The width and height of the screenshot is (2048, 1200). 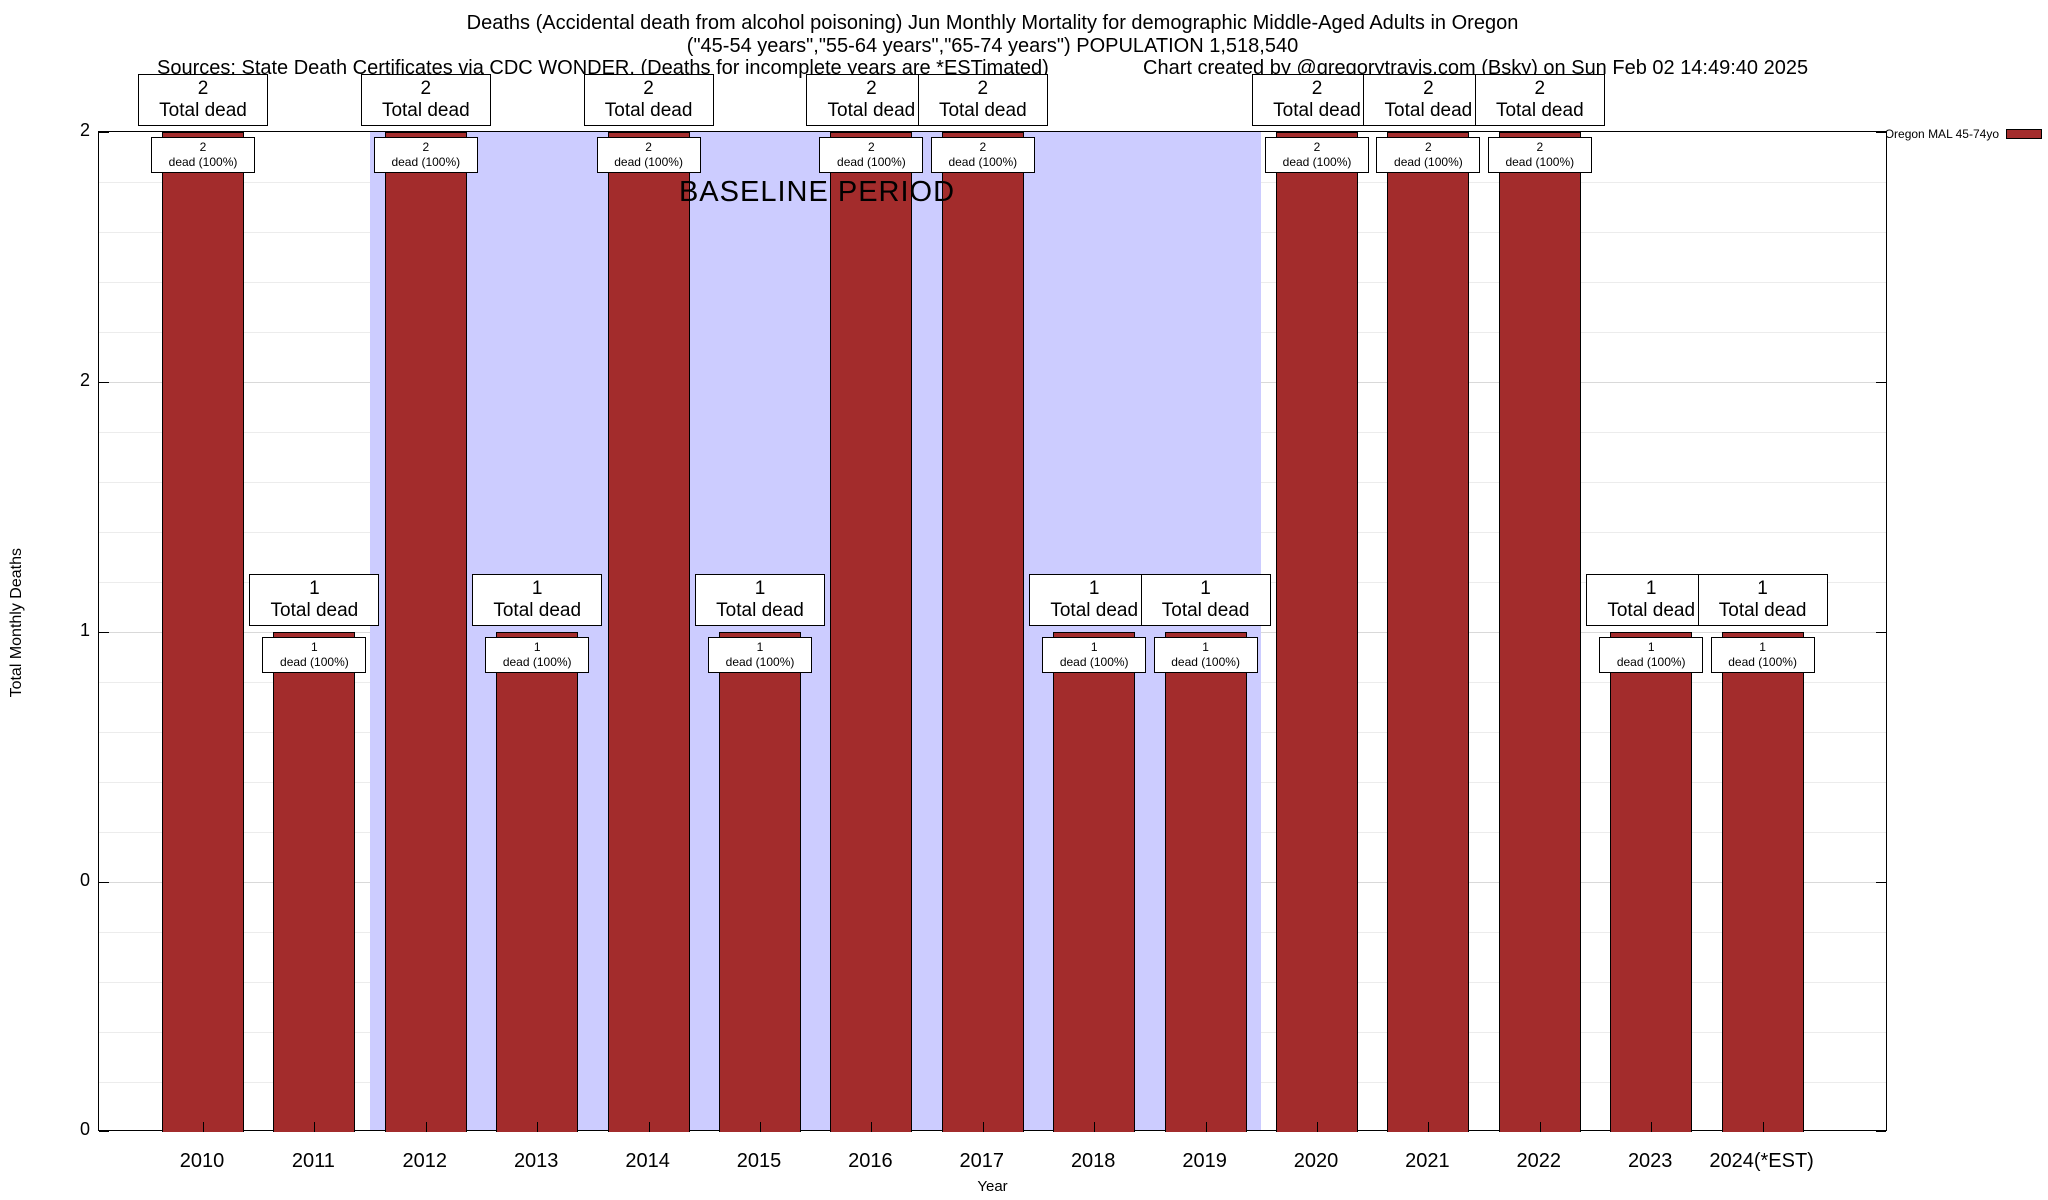 What do you see at coordinates (1761, 1161) in the screenshot?
I see `x-tick-label: 2024(*EST)` at bounding box center [1761, 1161].